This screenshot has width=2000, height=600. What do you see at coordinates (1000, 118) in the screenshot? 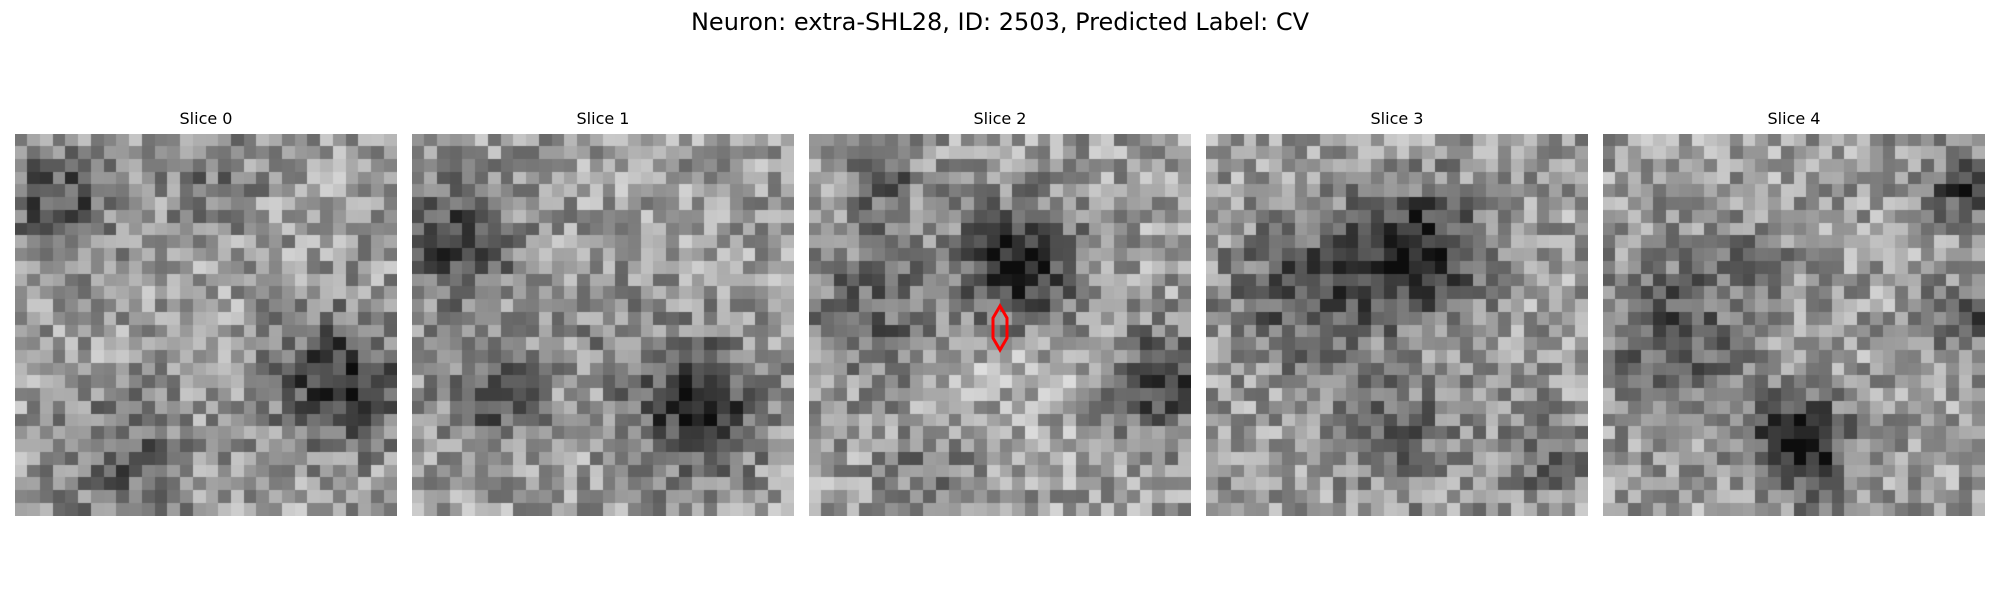
I see `slice-title: Slice 2` at bounding box center [1000, 118].